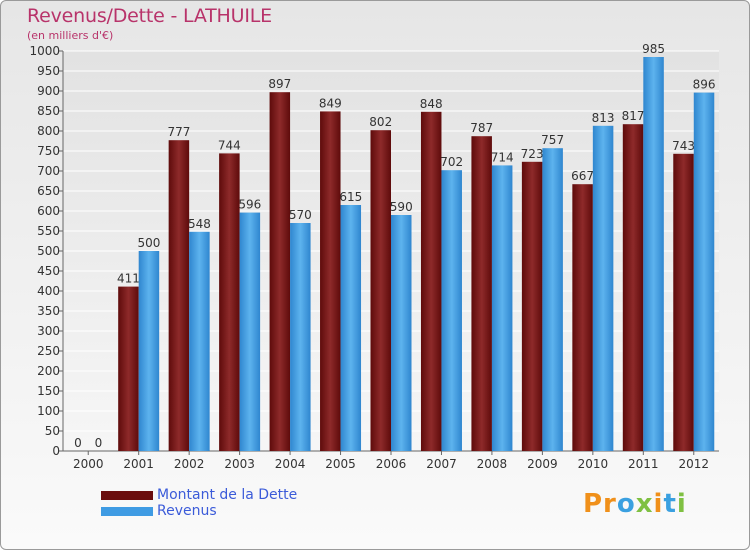  What do you see at coordinates (48, 91) in the screenshot?
I see `y-tick-label: 900` at bounding box center [48, 91].